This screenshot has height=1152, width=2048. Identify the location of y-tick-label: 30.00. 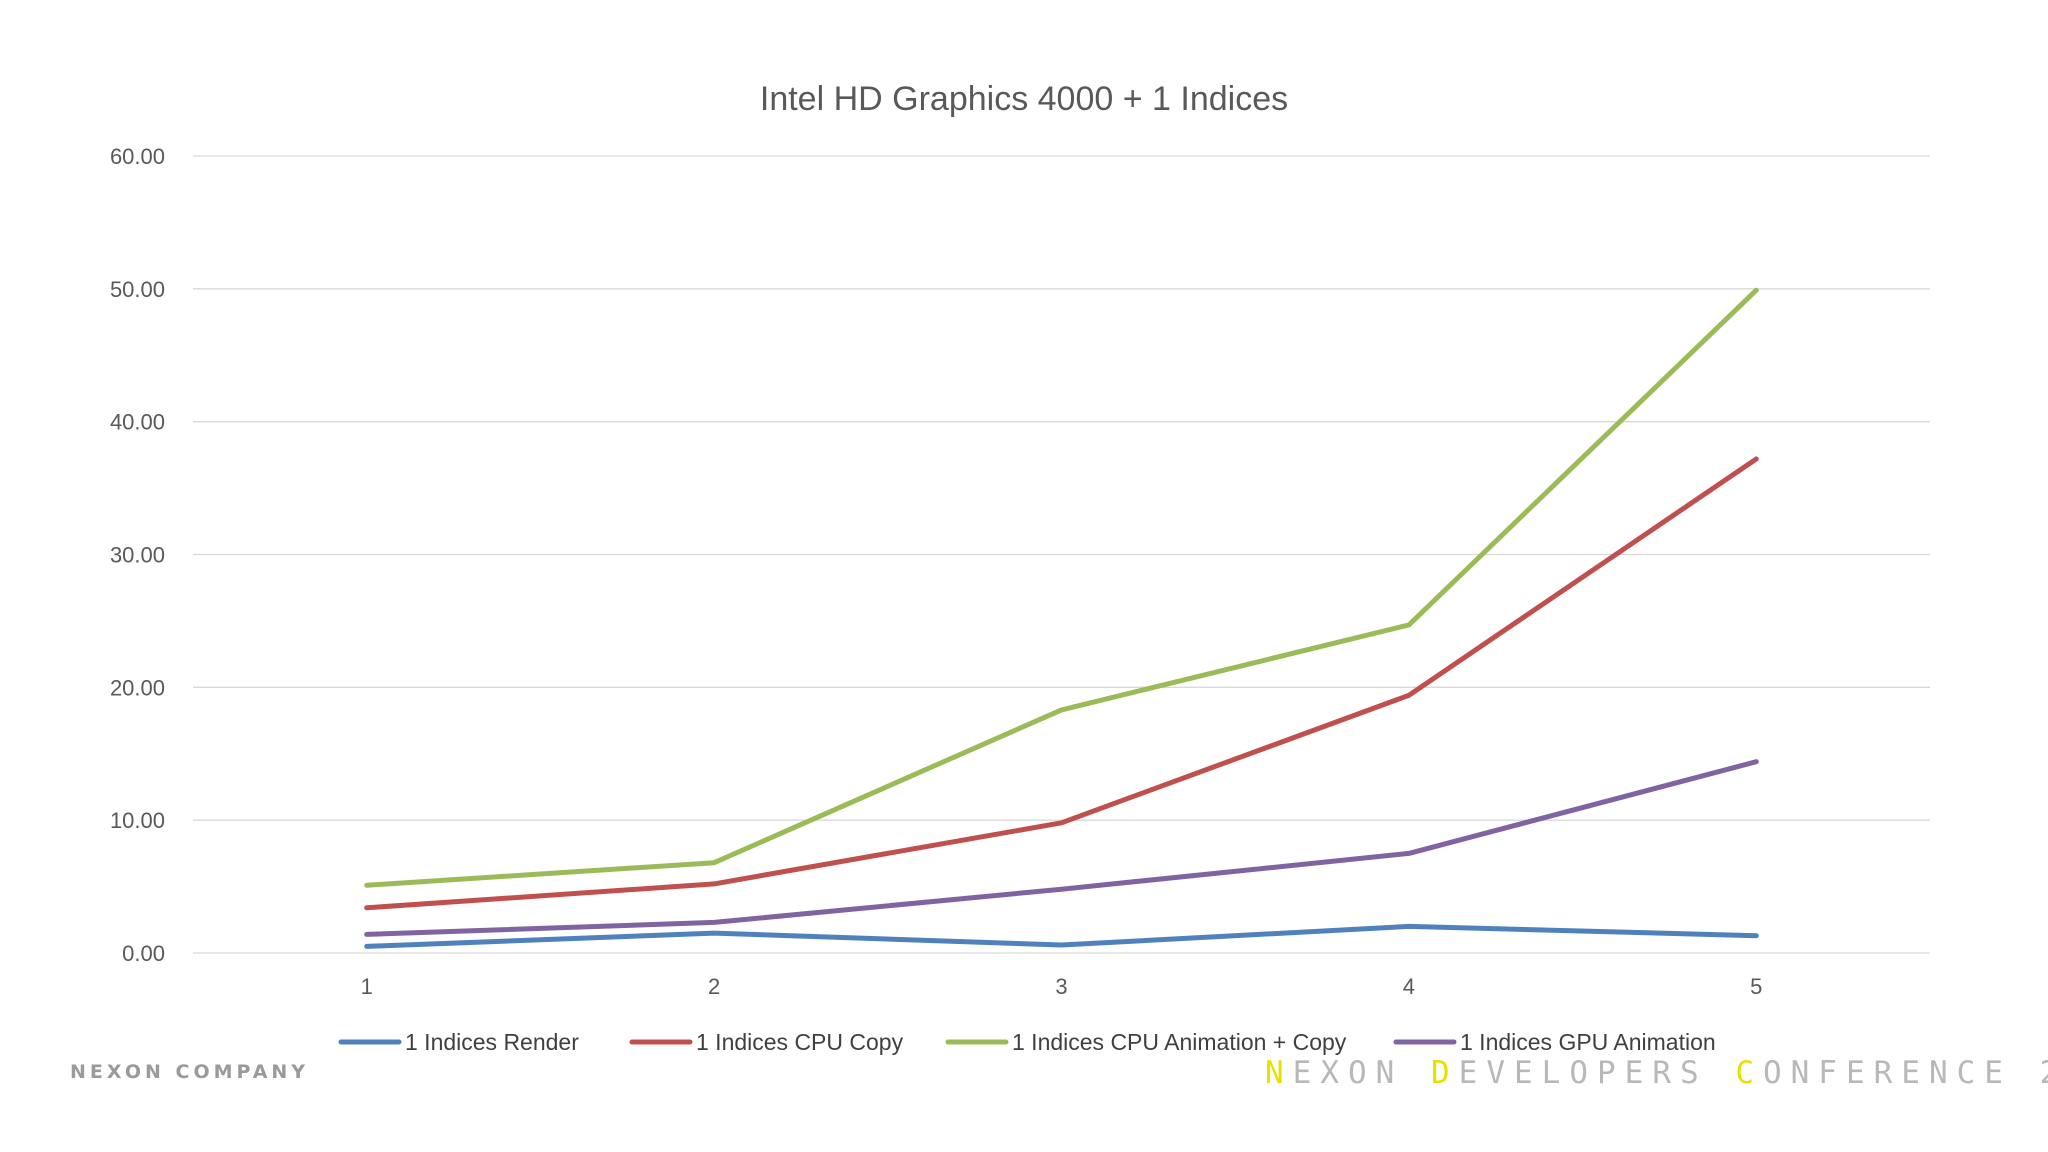
(137, 555).